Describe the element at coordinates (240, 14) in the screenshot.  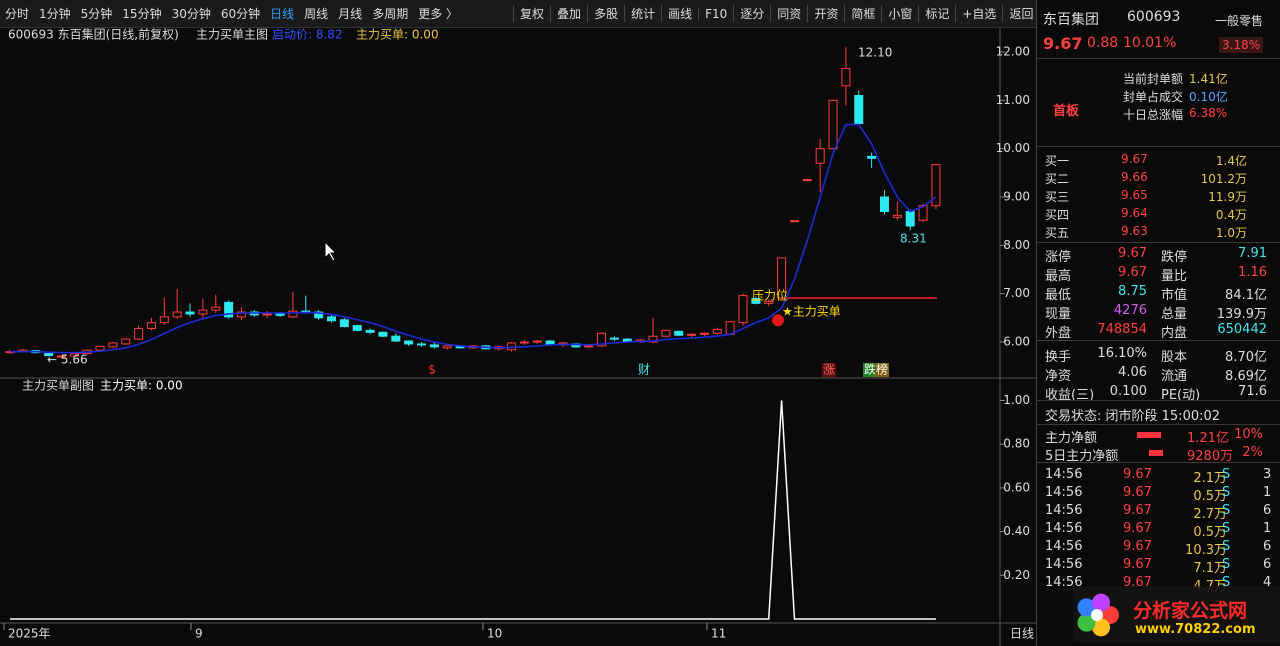
I see `period-tab: 60分钟` at that location.